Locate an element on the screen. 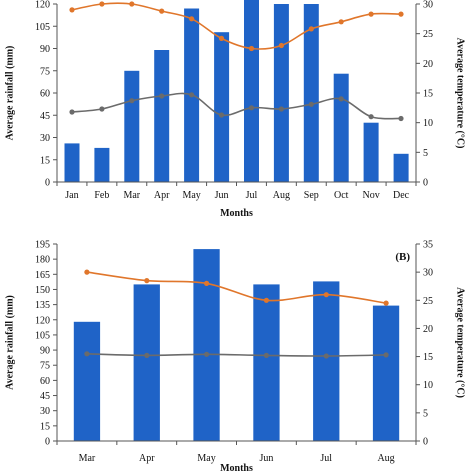 This screenshot has height=474, width=474. chart1-x-tick-label: Feb is located at coordinates (101, 195).